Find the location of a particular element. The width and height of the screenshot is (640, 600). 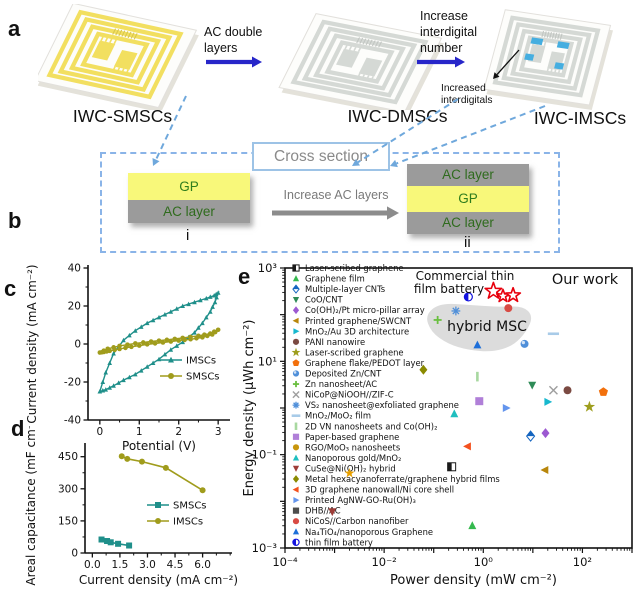

device-label-iwc-smscs: IWC-SMSCs is located at coordinates (122, 116).